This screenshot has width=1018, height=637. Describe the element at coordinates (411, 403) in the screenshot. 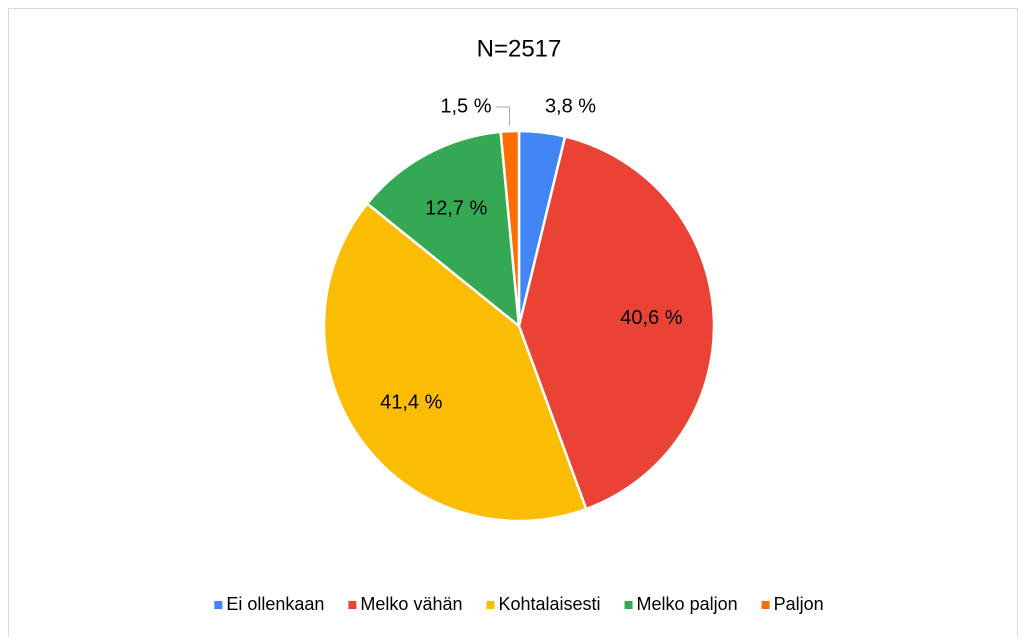

I see `data-label: 41,4 %` at that location.